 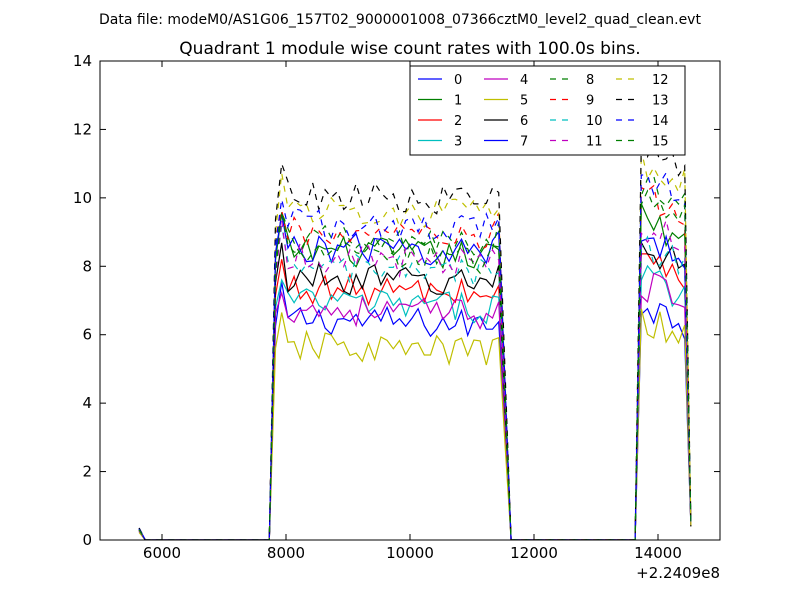 I want to click on legend-label-3: 3, so click(x=458, y=142).